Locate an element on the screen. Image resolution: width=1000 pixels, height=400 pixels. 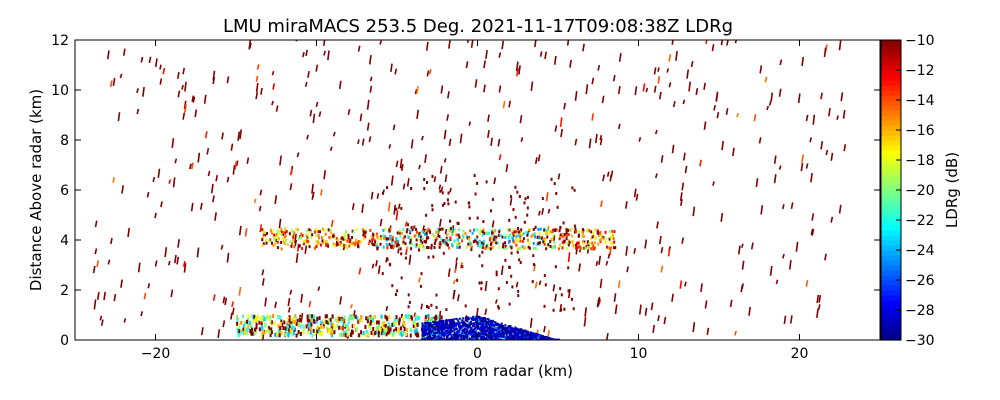
colorbar-tick-label: −22 is located at coordinates (920, 221).